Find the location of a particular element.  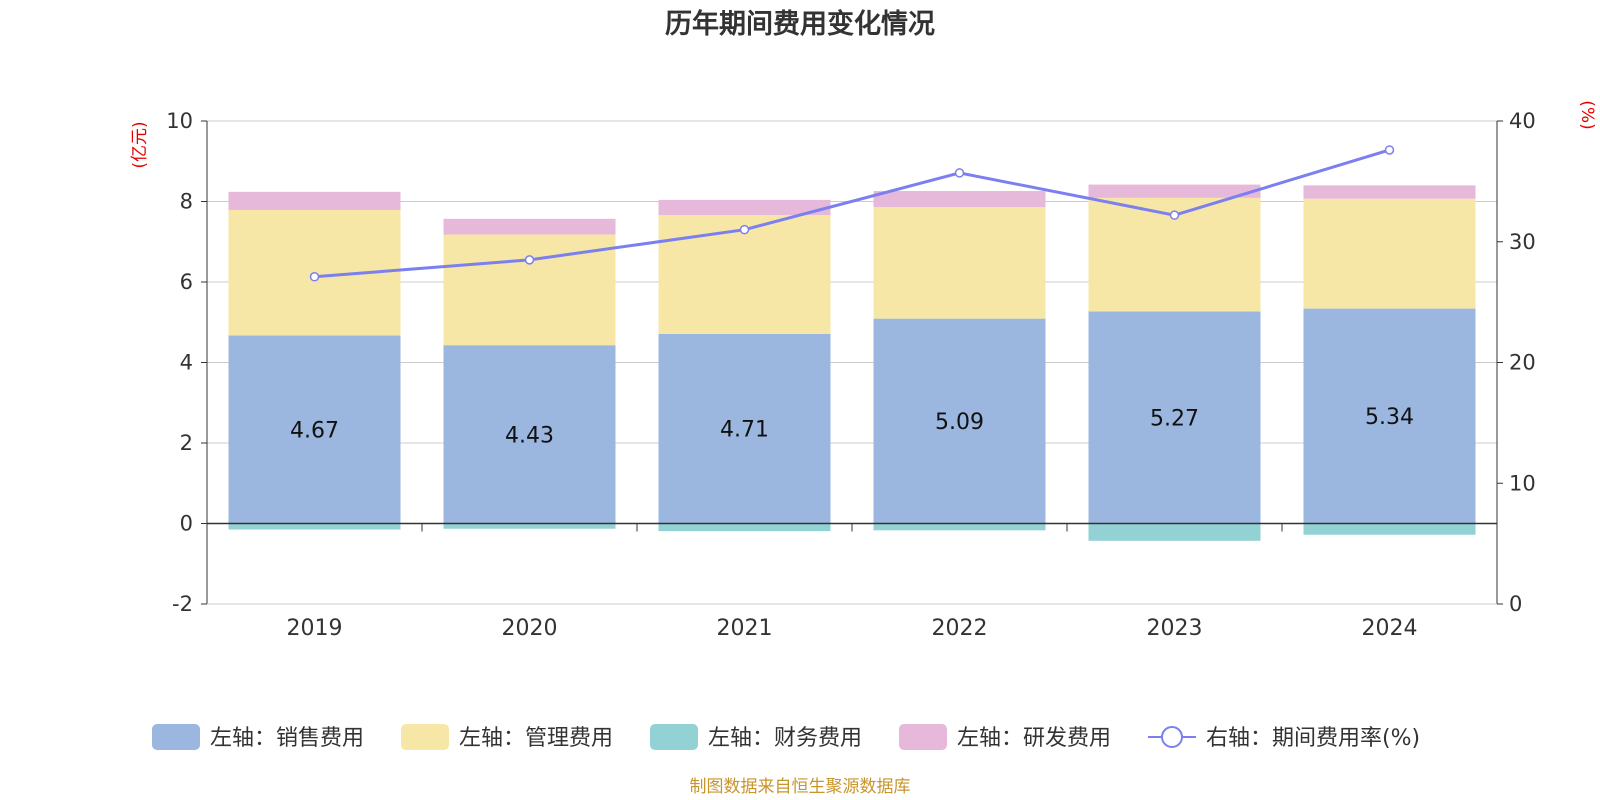

category-label: 2020 is located at coordinates (530, 628).